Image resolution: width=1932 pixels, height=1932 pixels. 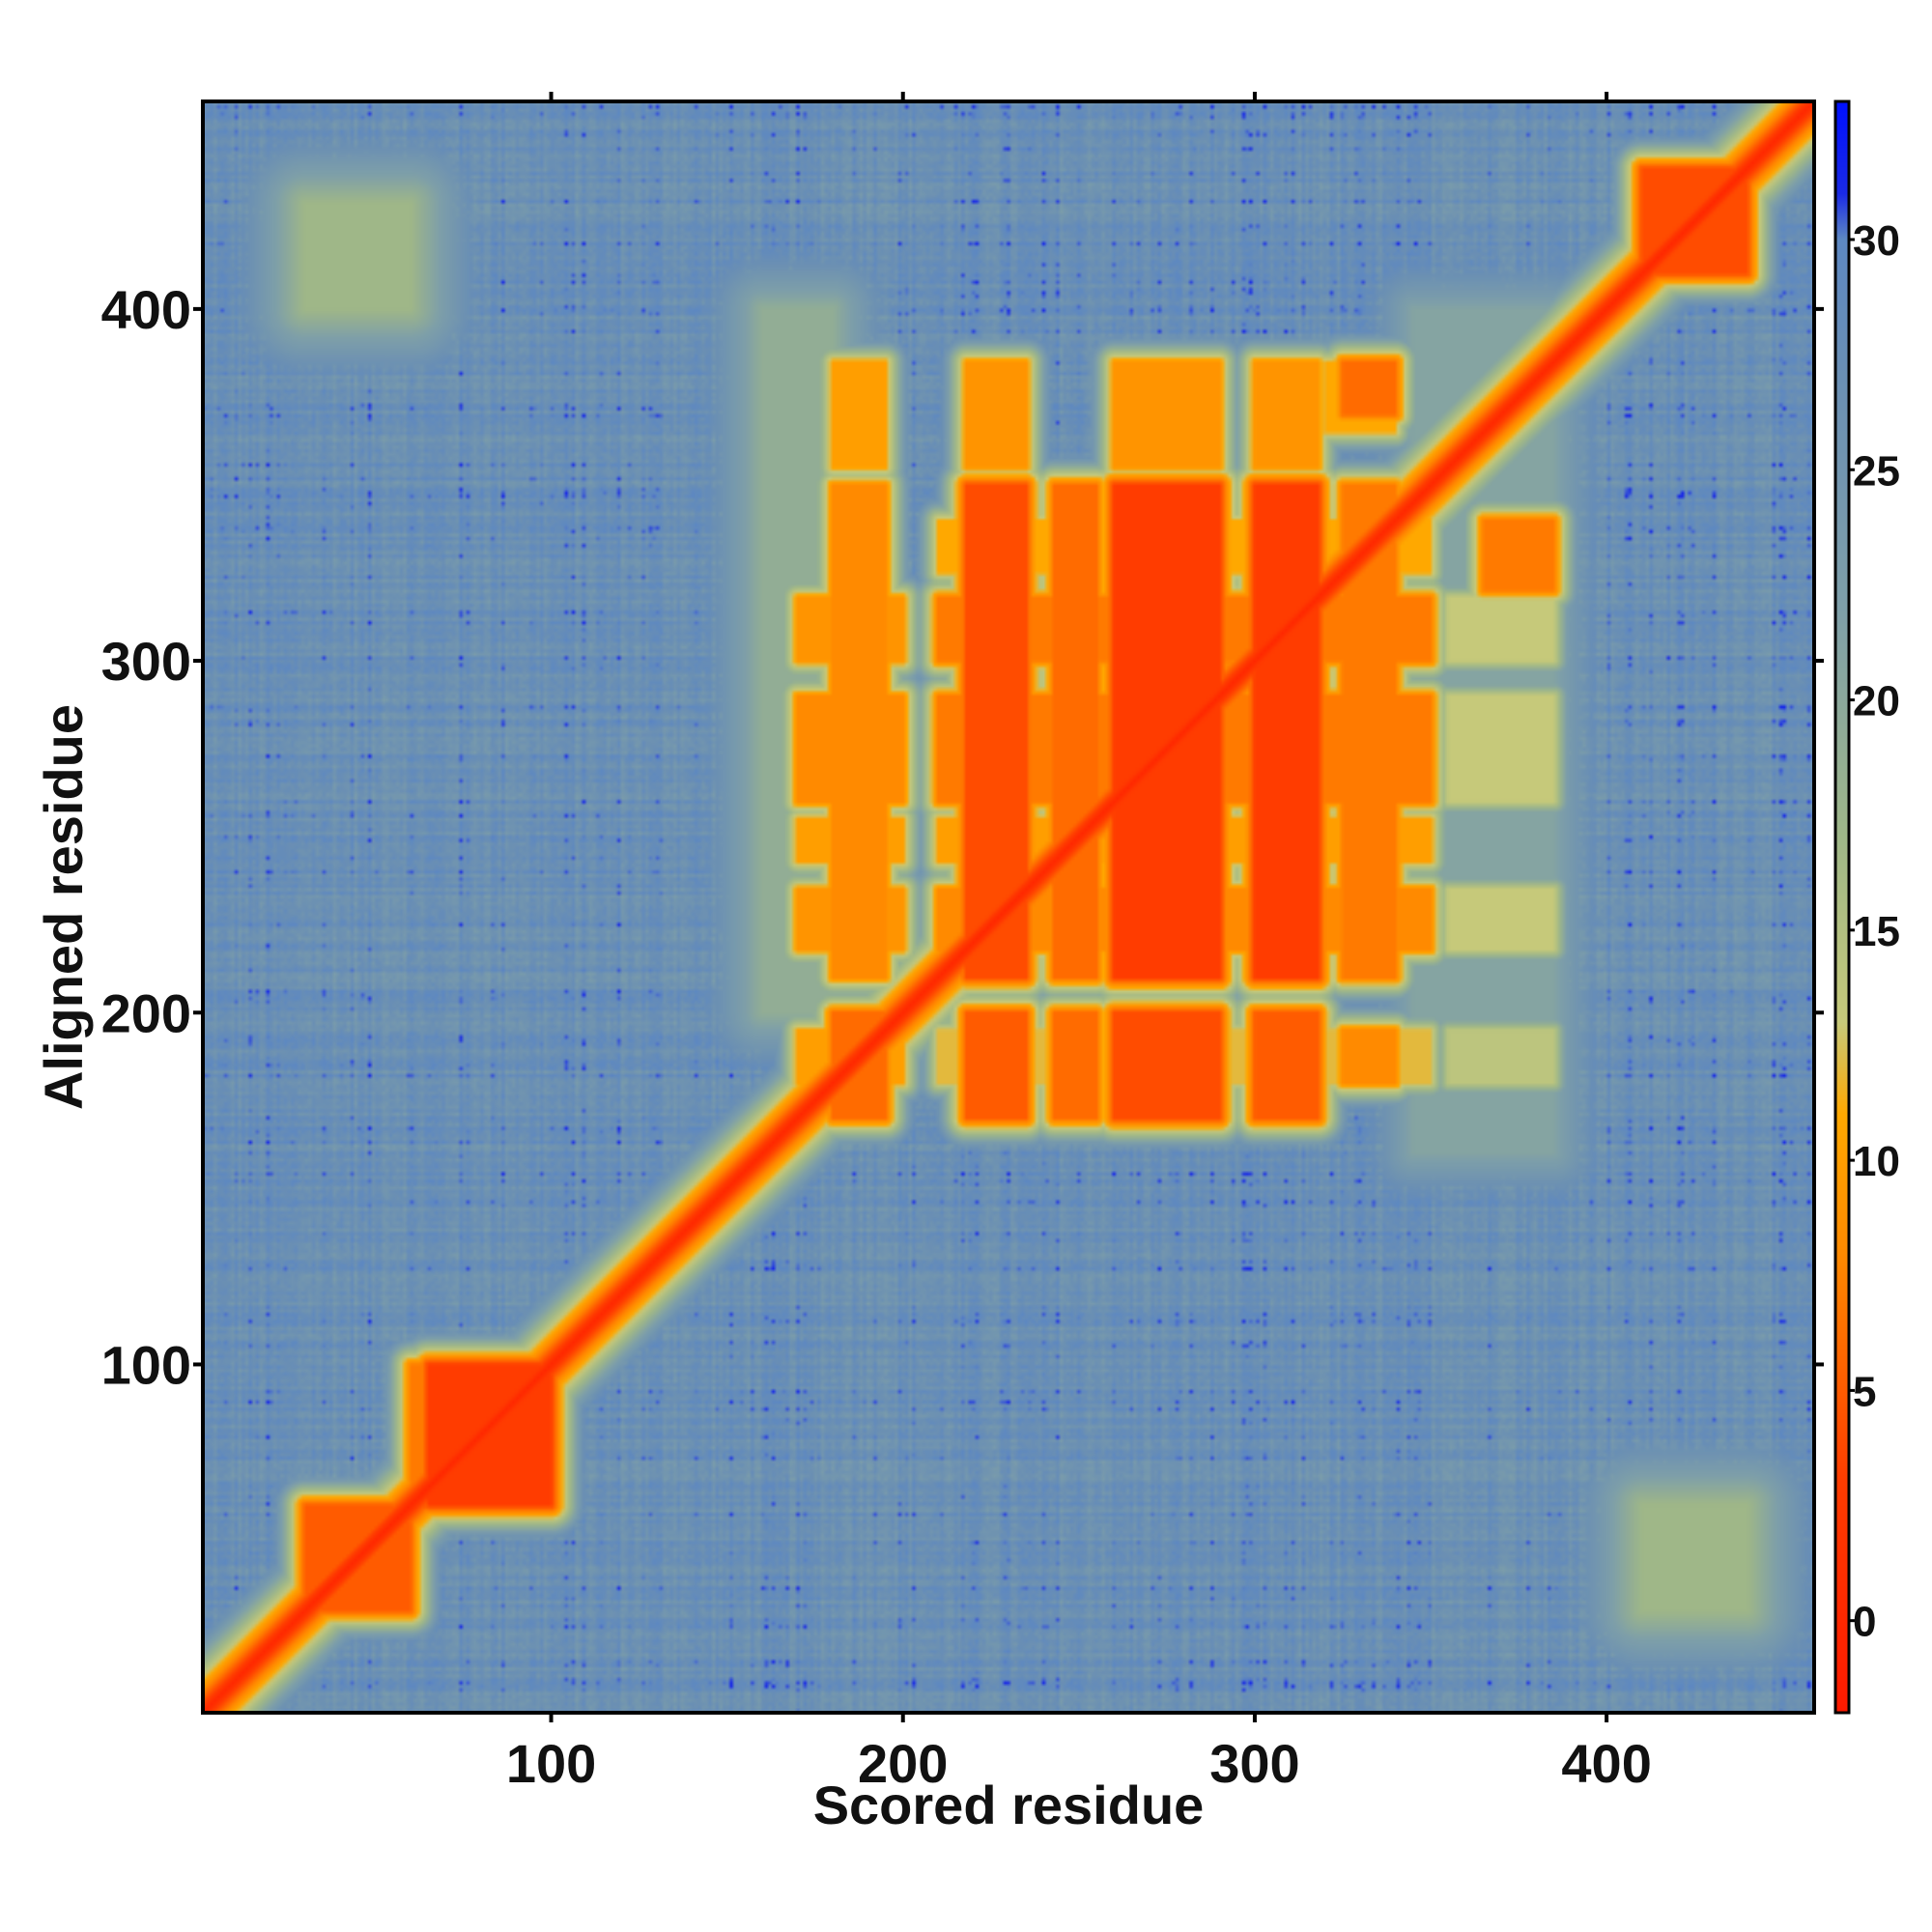 What do you see at coordinates (1606, 1763) in the screenshot?
I see `x-tick-label: 400` at bounding box center [1606, 1763].